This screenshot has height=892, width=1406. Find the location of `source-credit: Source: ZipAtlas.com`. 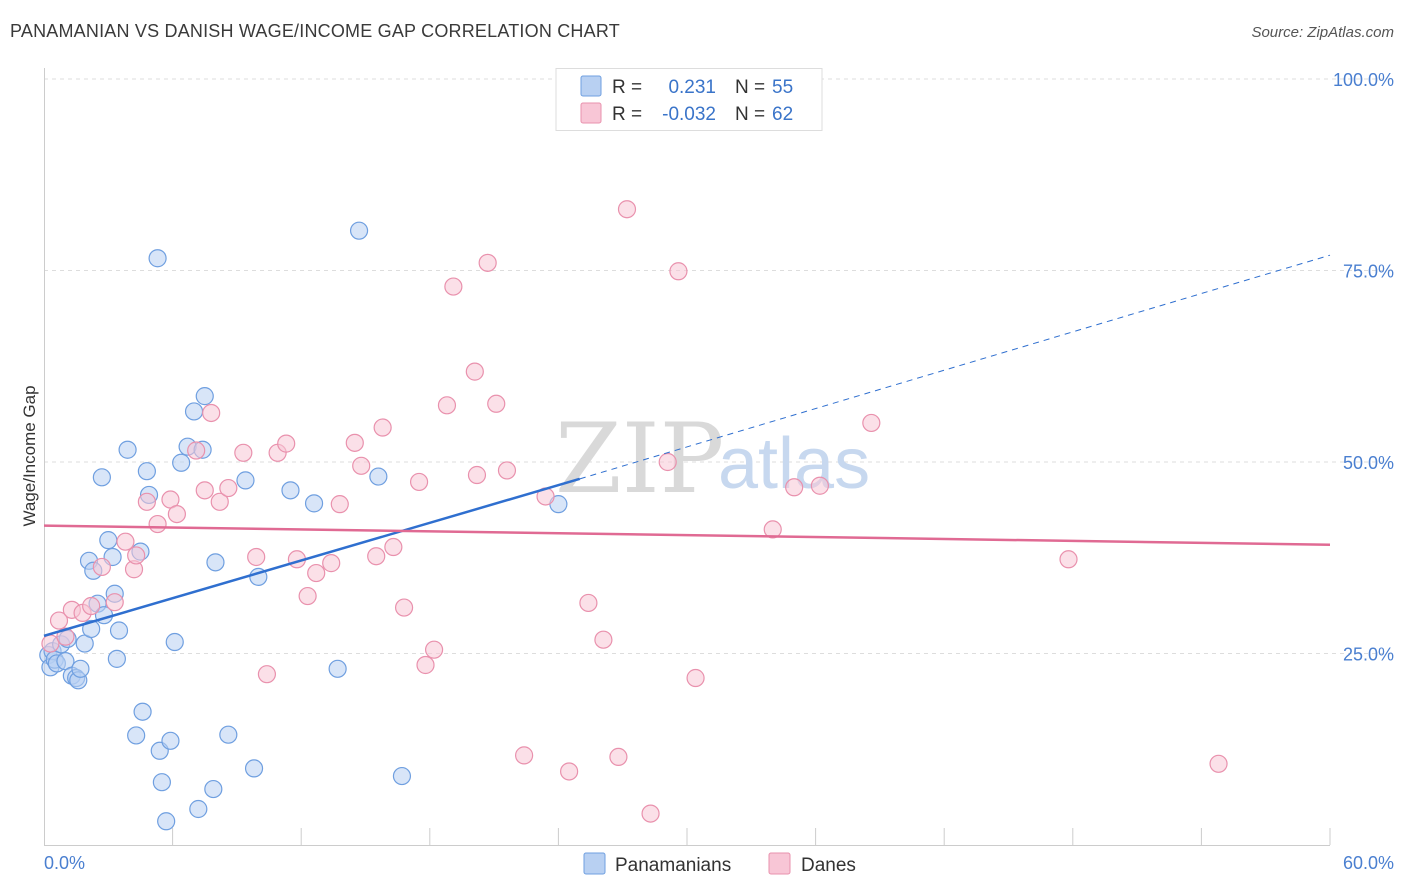

source-credit: Source: ZipAtlas.com is located at coordinates (1322, 32).